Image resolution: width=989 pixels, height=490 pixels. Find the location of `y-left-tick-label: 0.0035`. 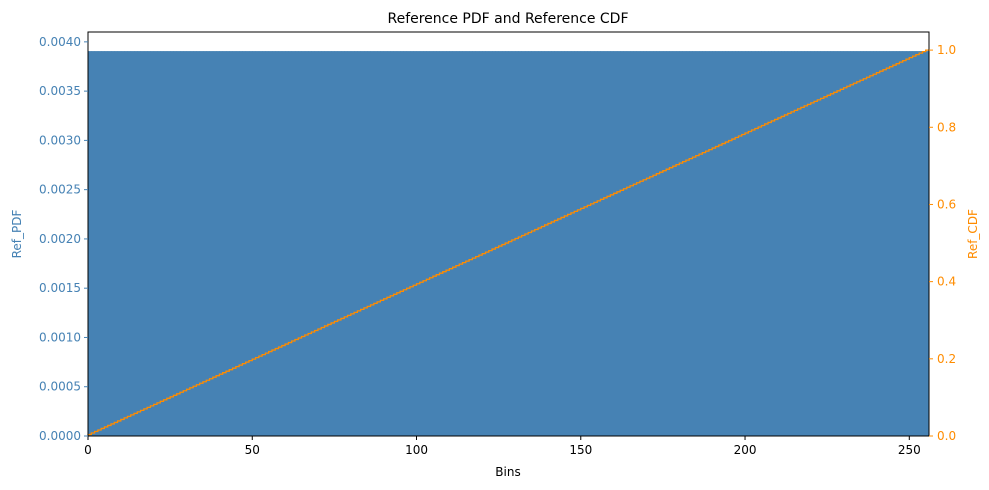

y-left-tick-label: 0.0035 is located at coordinates (60, 91).